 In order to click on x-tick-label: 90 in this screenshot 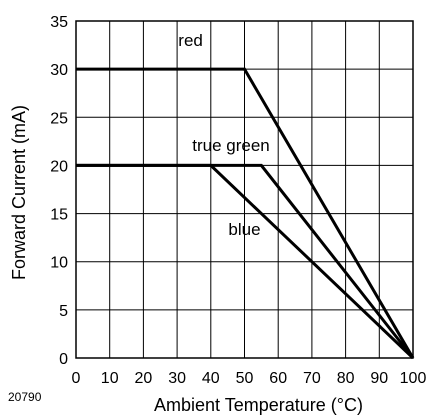, I will do `click(379, 378)`.